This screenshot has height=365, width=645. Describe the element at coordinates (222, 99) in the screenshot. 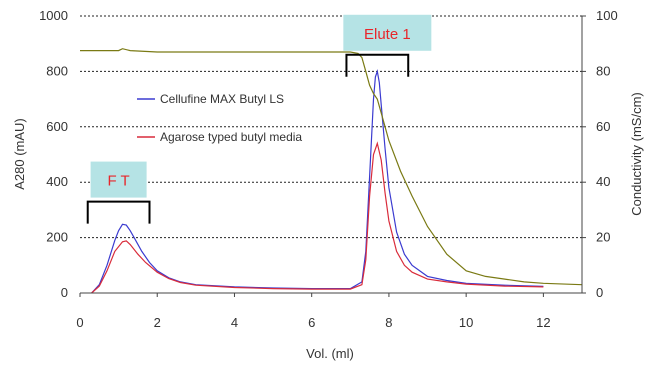

I see `legend-label: Cellufine MAX Butyl LS` at that location.